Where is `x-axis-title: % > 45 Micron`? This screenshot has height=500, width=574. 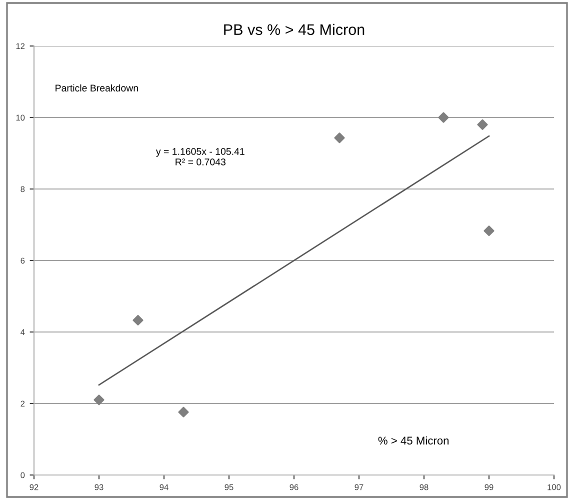
x-axis-title: % > 45 Micron is located at coordinates (413, 440).